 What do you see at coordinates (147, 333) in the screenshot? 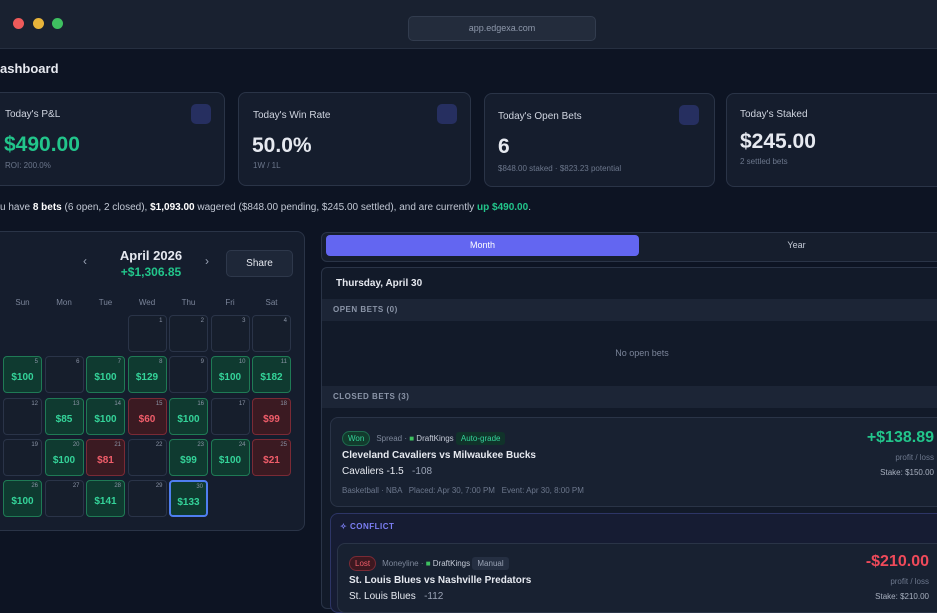
I see `day-cell: 1` at bounding box center [147, 333].